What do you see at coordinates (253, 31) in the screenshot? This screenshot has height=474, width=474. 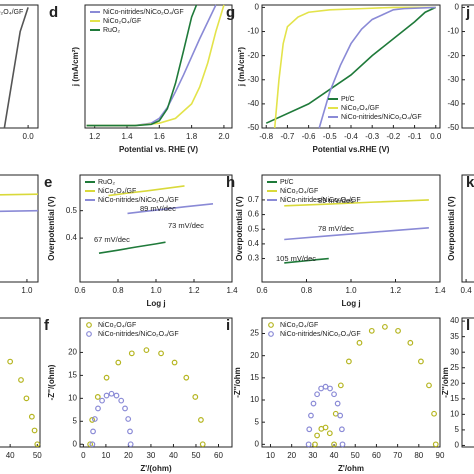 I see `y-tick-label: -10` at bounding box center [253, 31].